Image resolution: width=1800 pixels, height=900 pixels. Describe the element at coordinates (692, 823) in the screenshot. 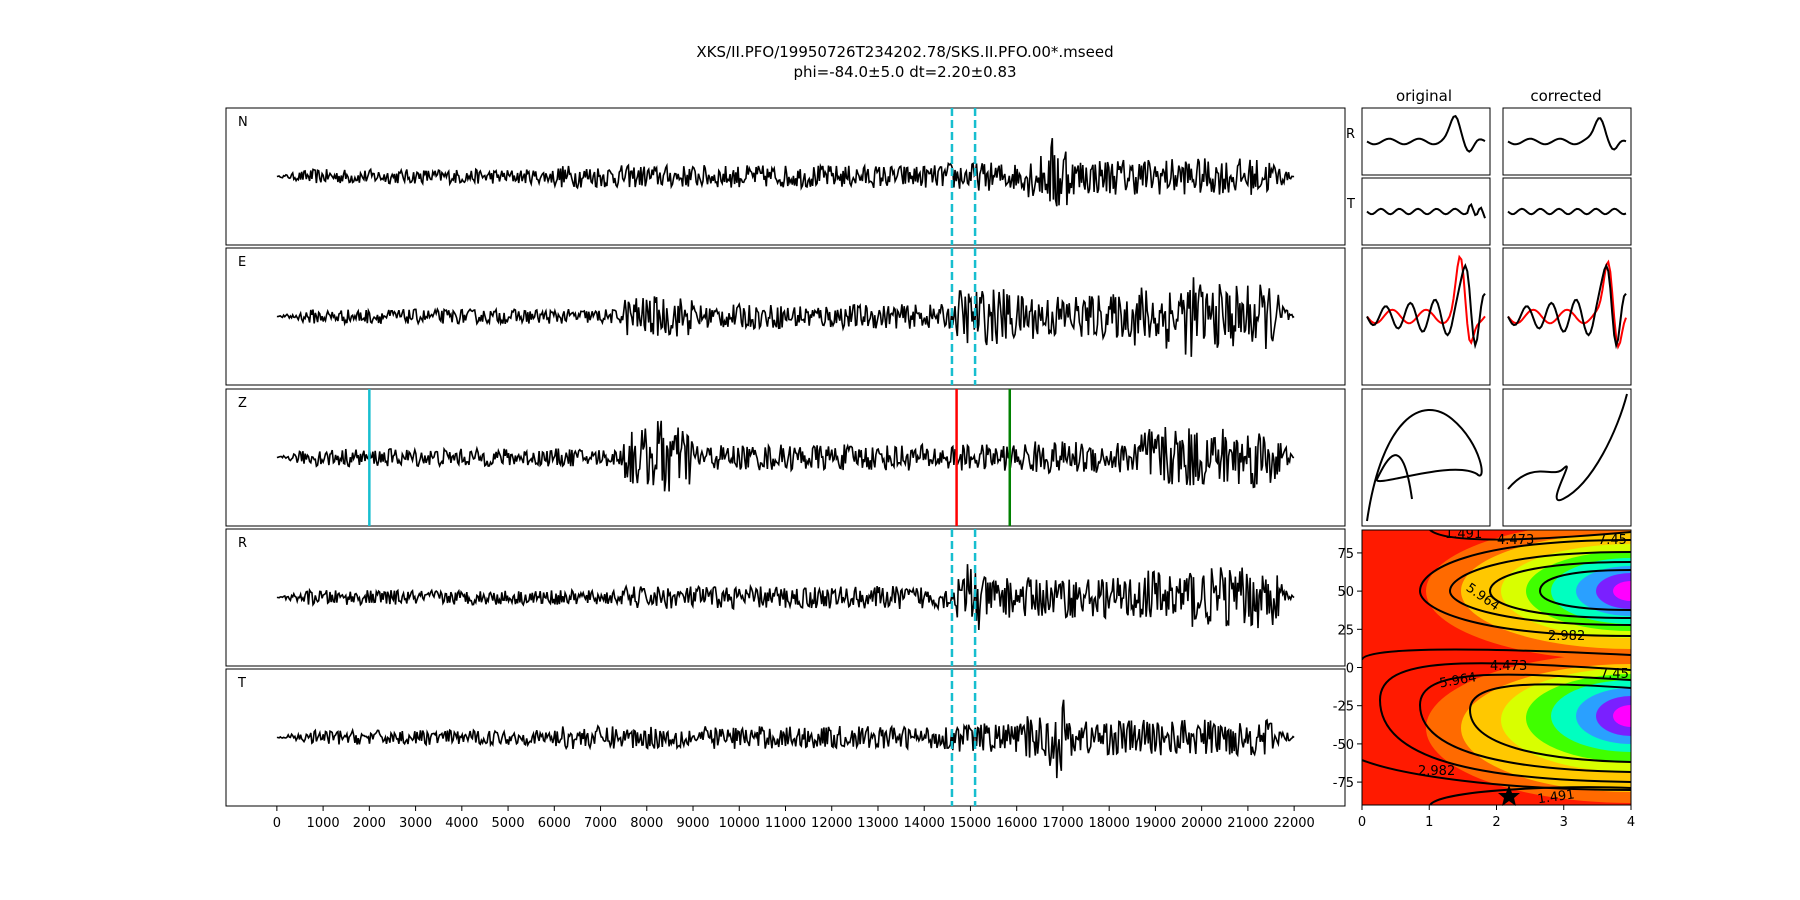

I see `x-tick-label: 9000` at that location.